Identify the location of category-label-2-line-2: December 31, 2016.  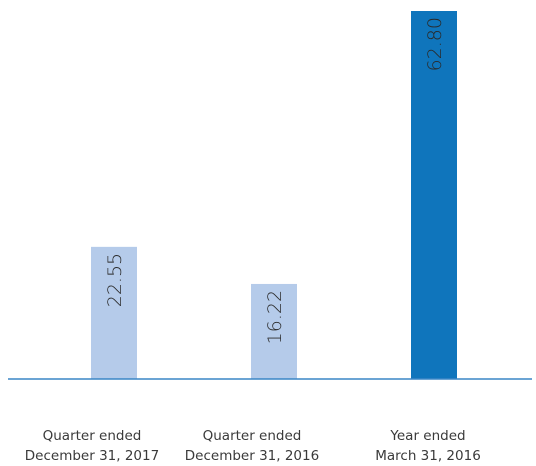
(252, 456).